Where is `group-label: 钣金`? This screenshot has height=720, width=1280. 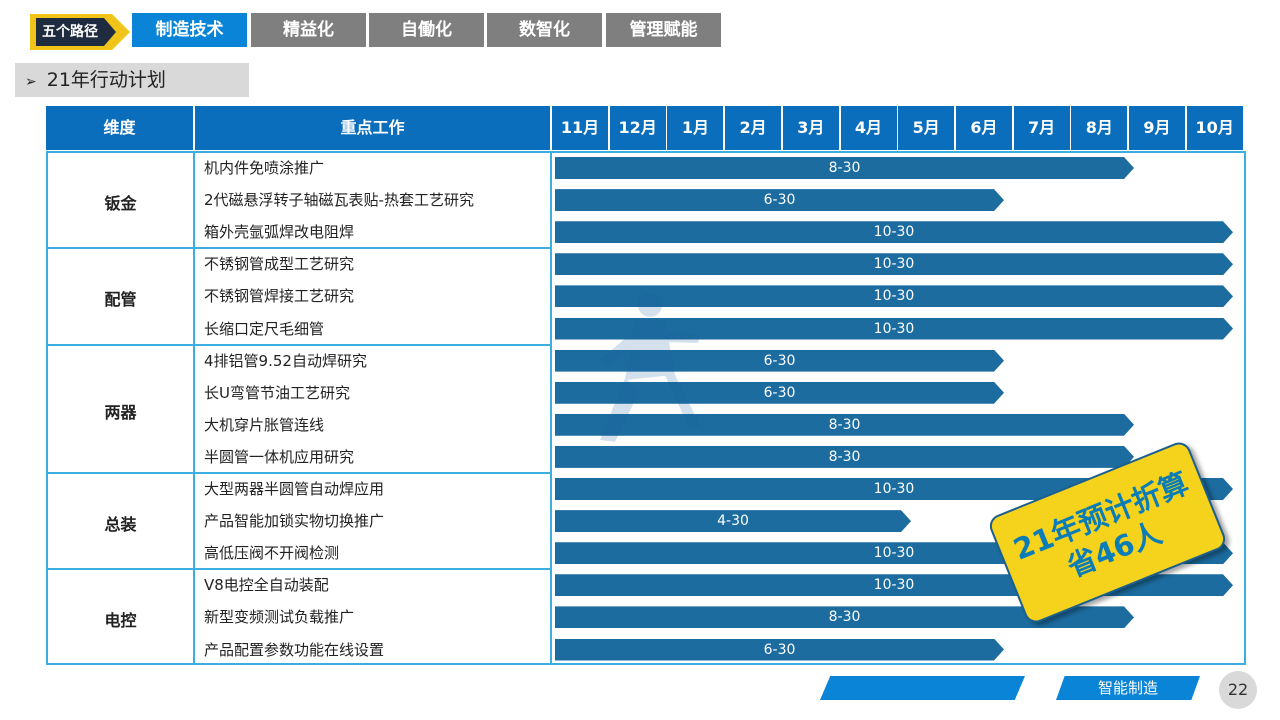
group-label: 钣金 is located at coordinates (120, 204).